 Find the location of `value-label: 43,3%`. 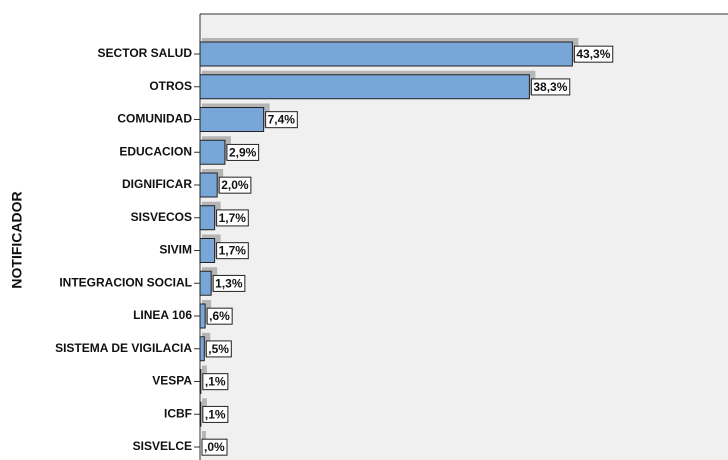

value-label: 43,3% is located at coordinates (593, 54).